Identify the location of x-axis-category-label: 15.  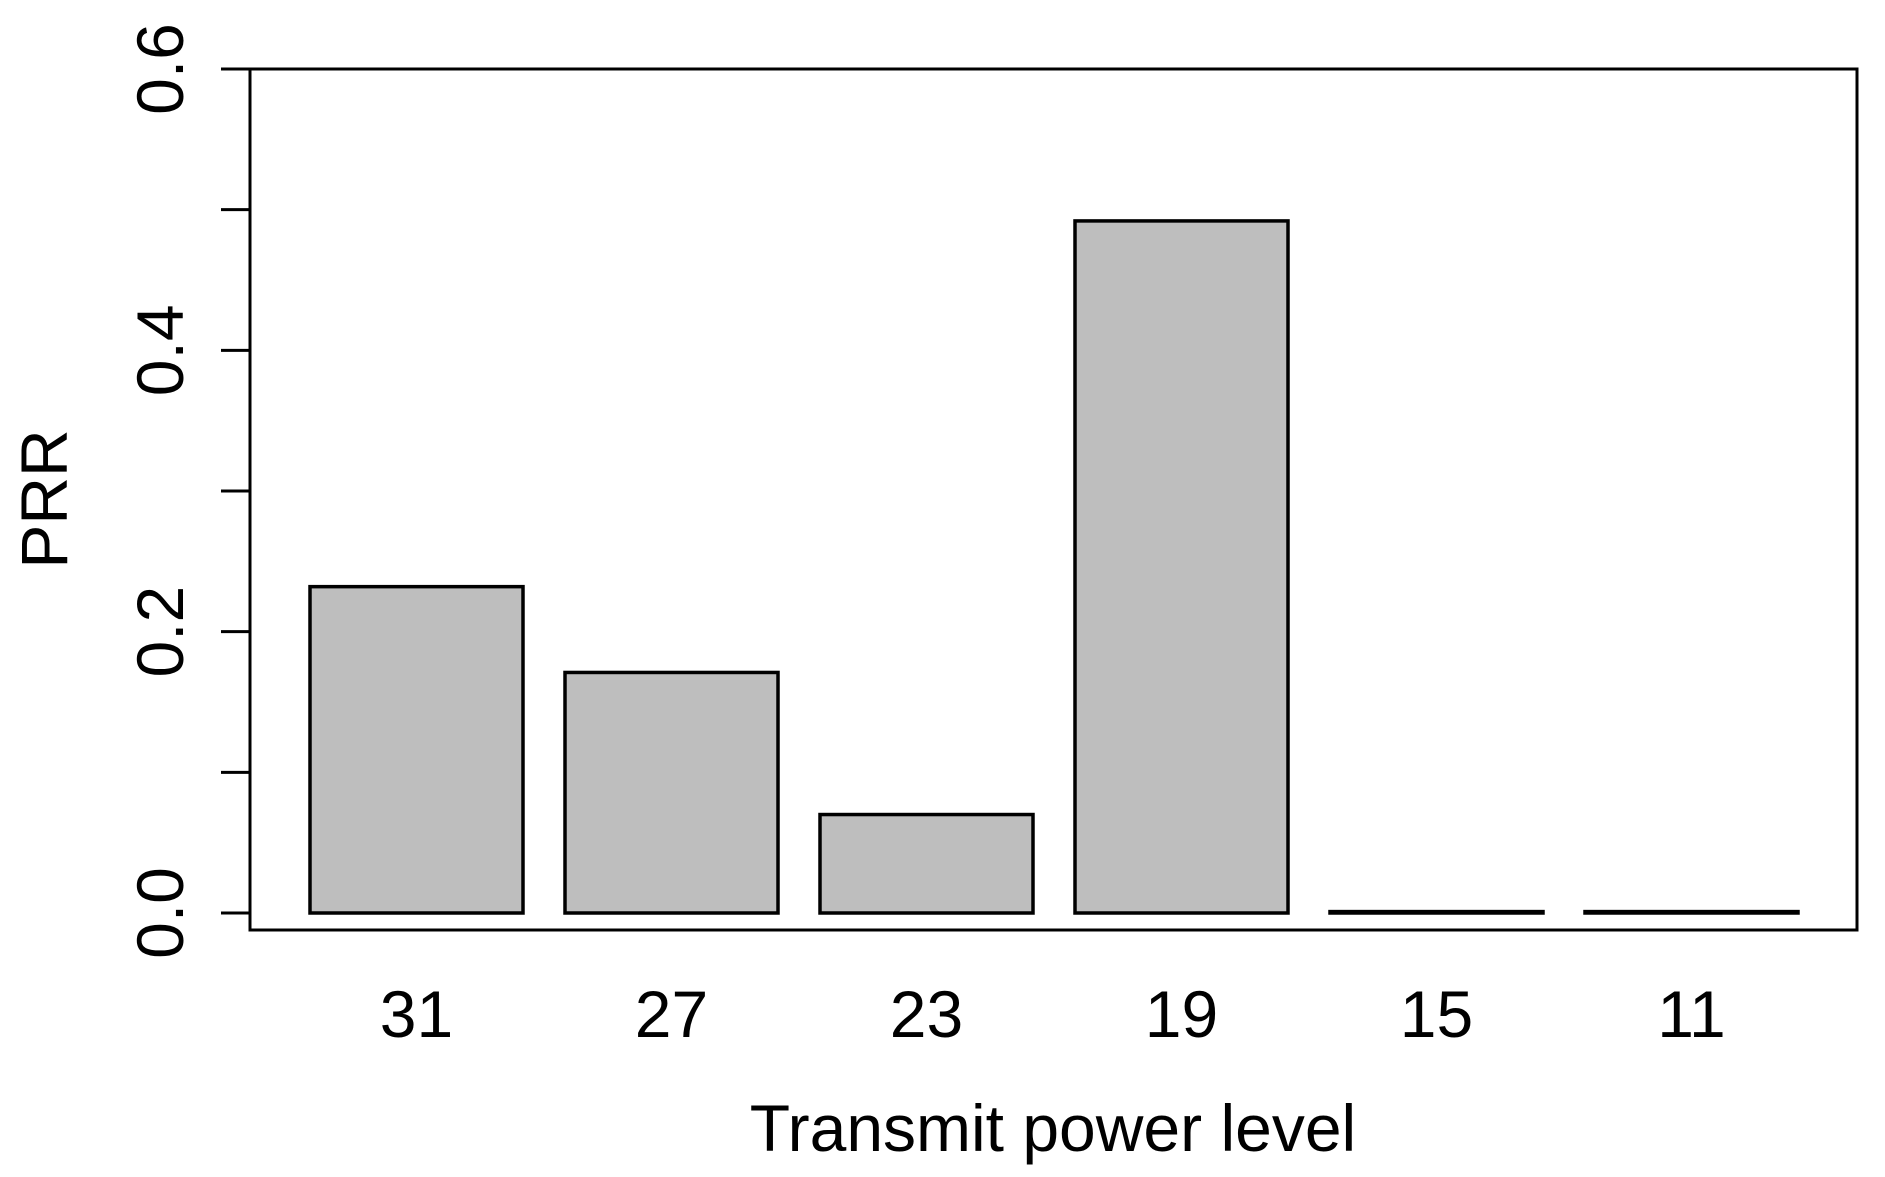
(1436, 1014).